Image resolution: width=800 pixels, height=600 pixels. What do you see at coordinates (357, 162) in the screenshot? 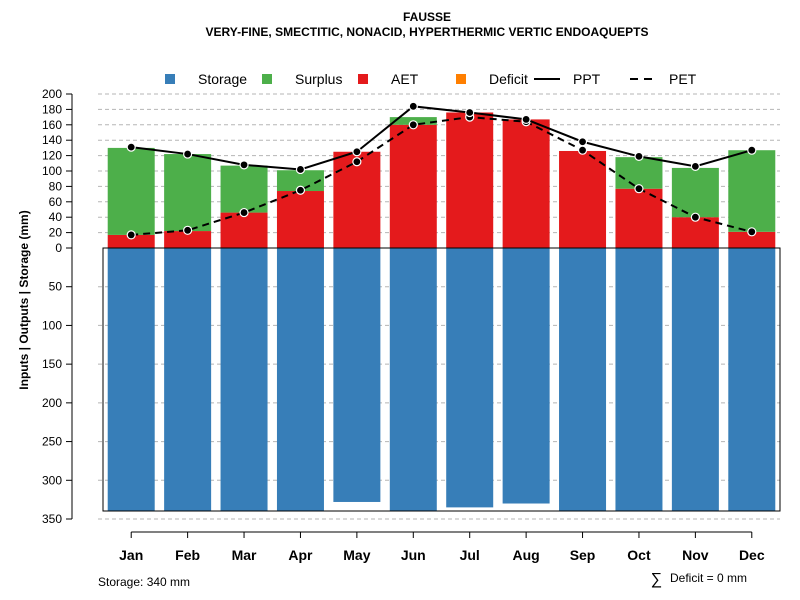
I see `pet-point-may` at bounding box center [357, 162].